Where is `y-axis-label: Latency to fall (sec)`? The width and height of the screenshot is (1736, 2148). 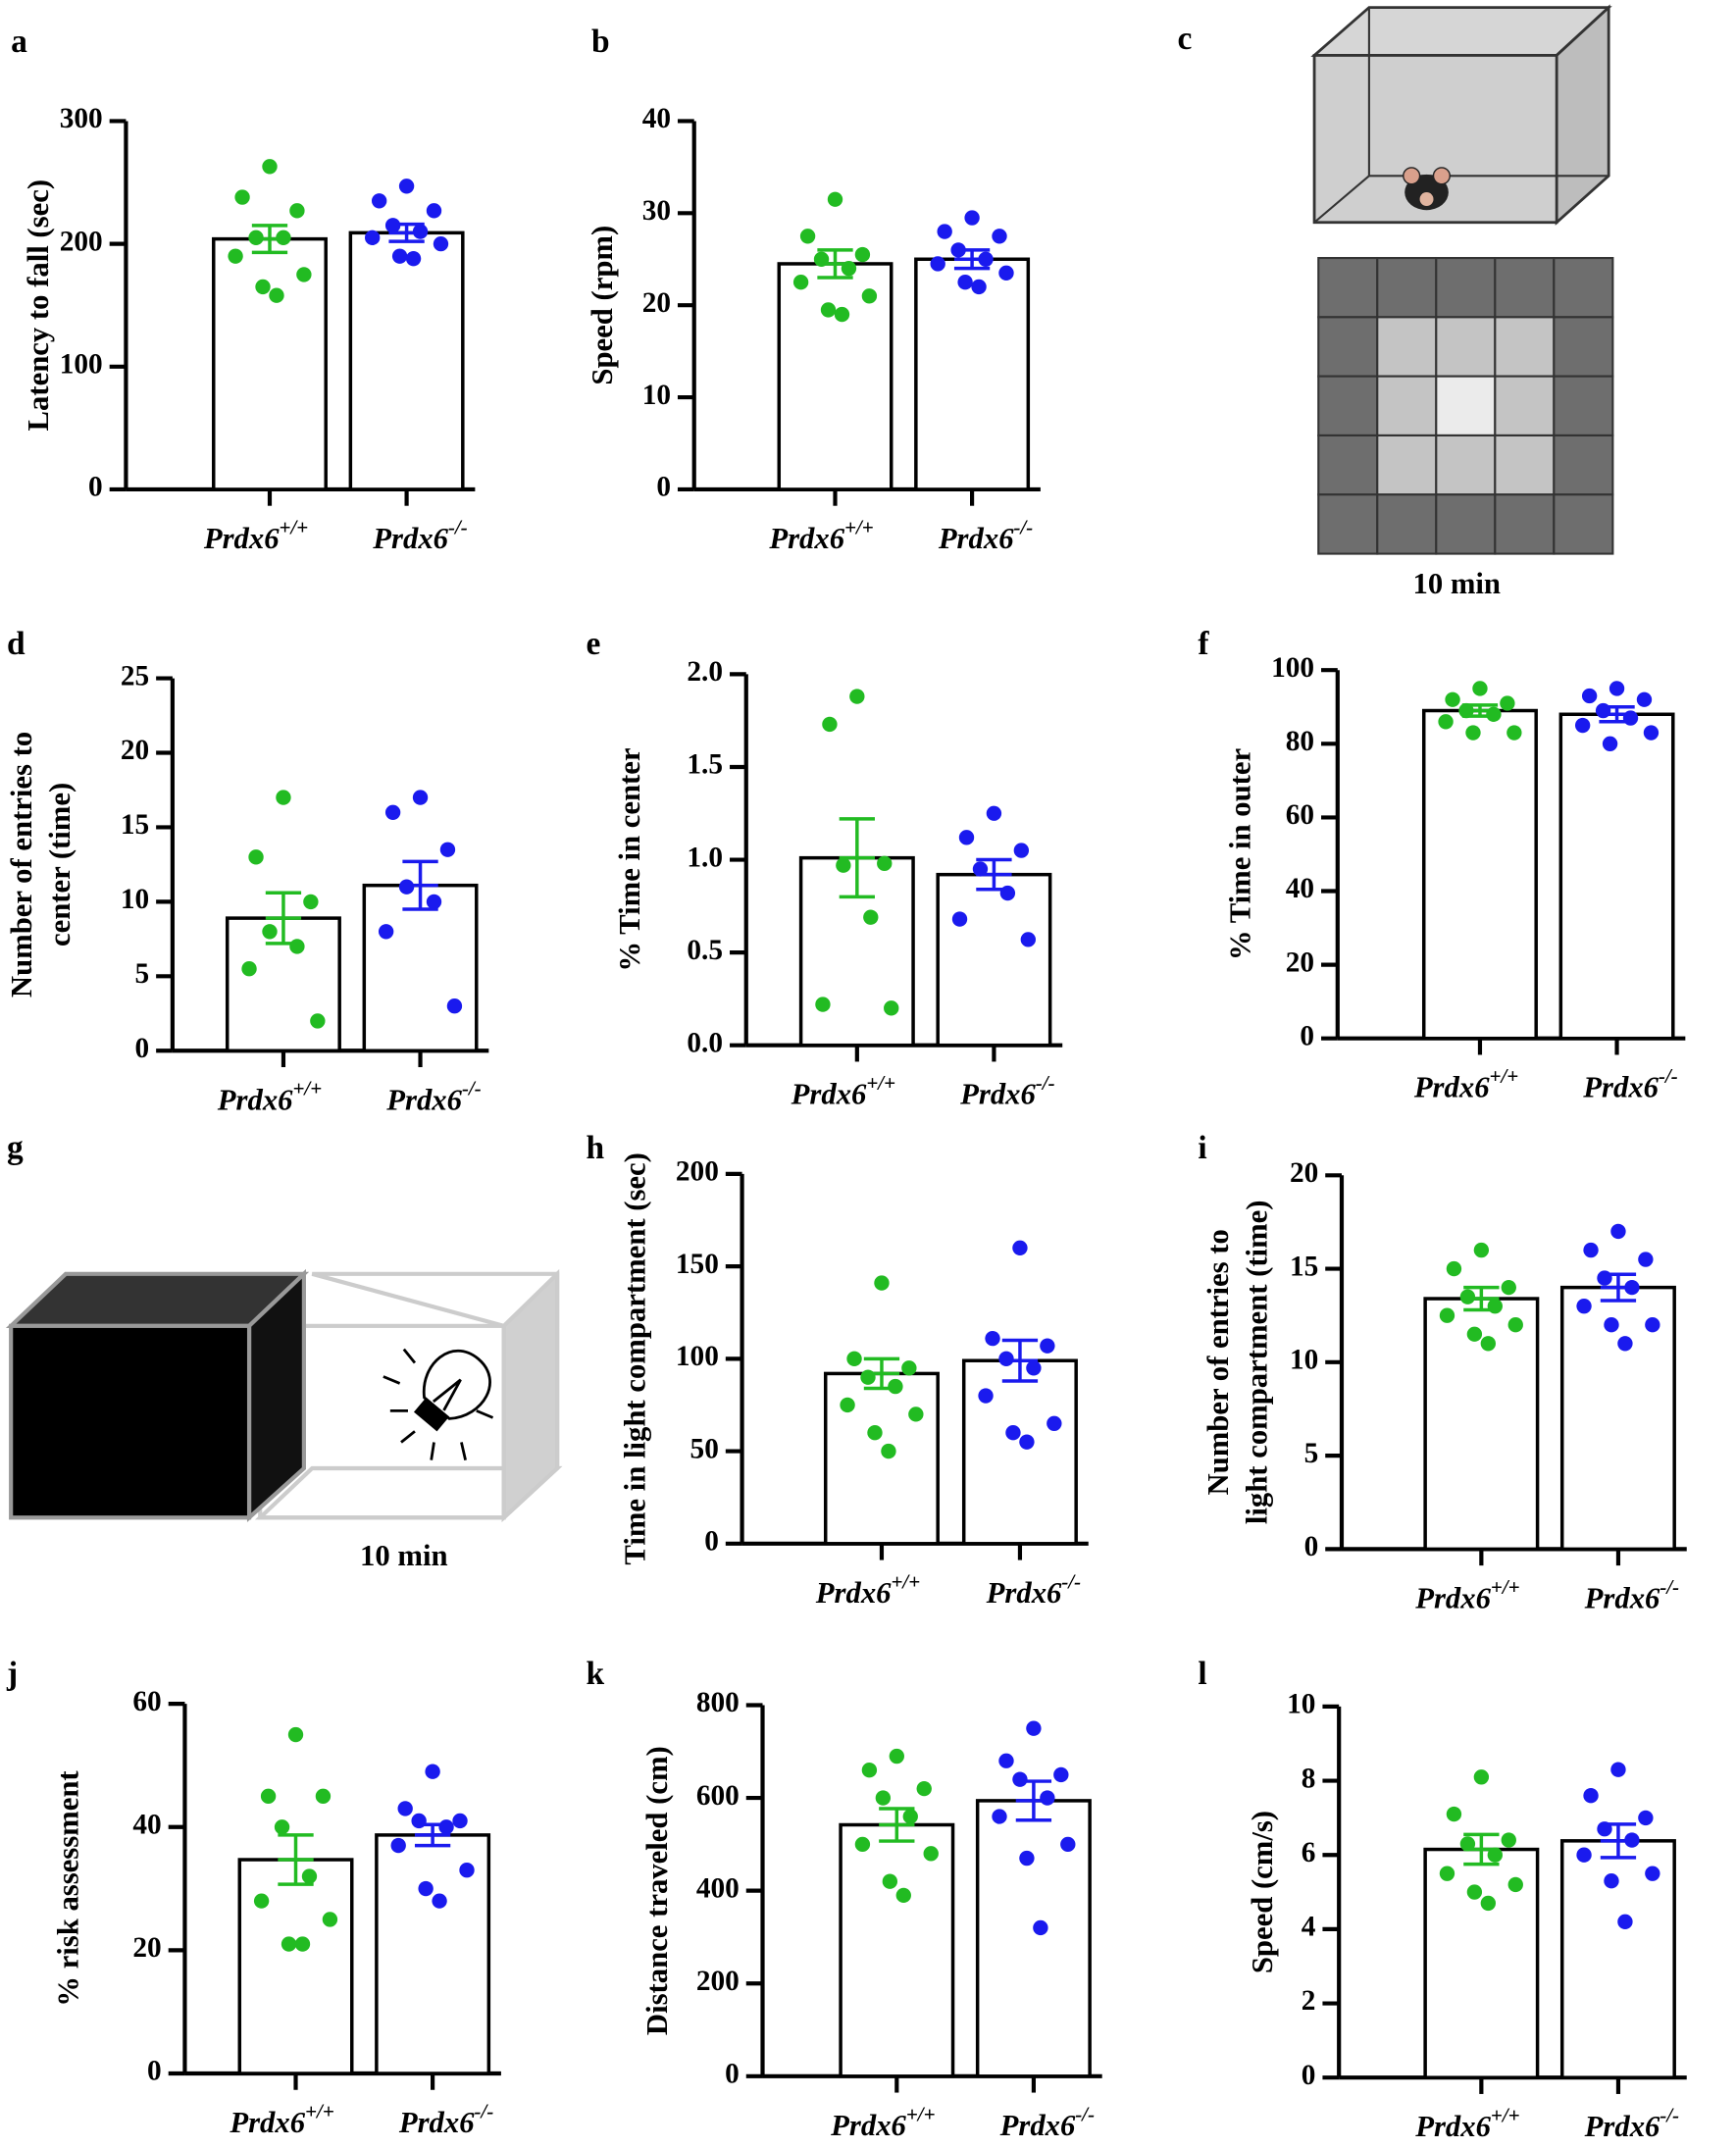 y-axis-label: Latency to fall (sec) is located at coordinates (39, 305).